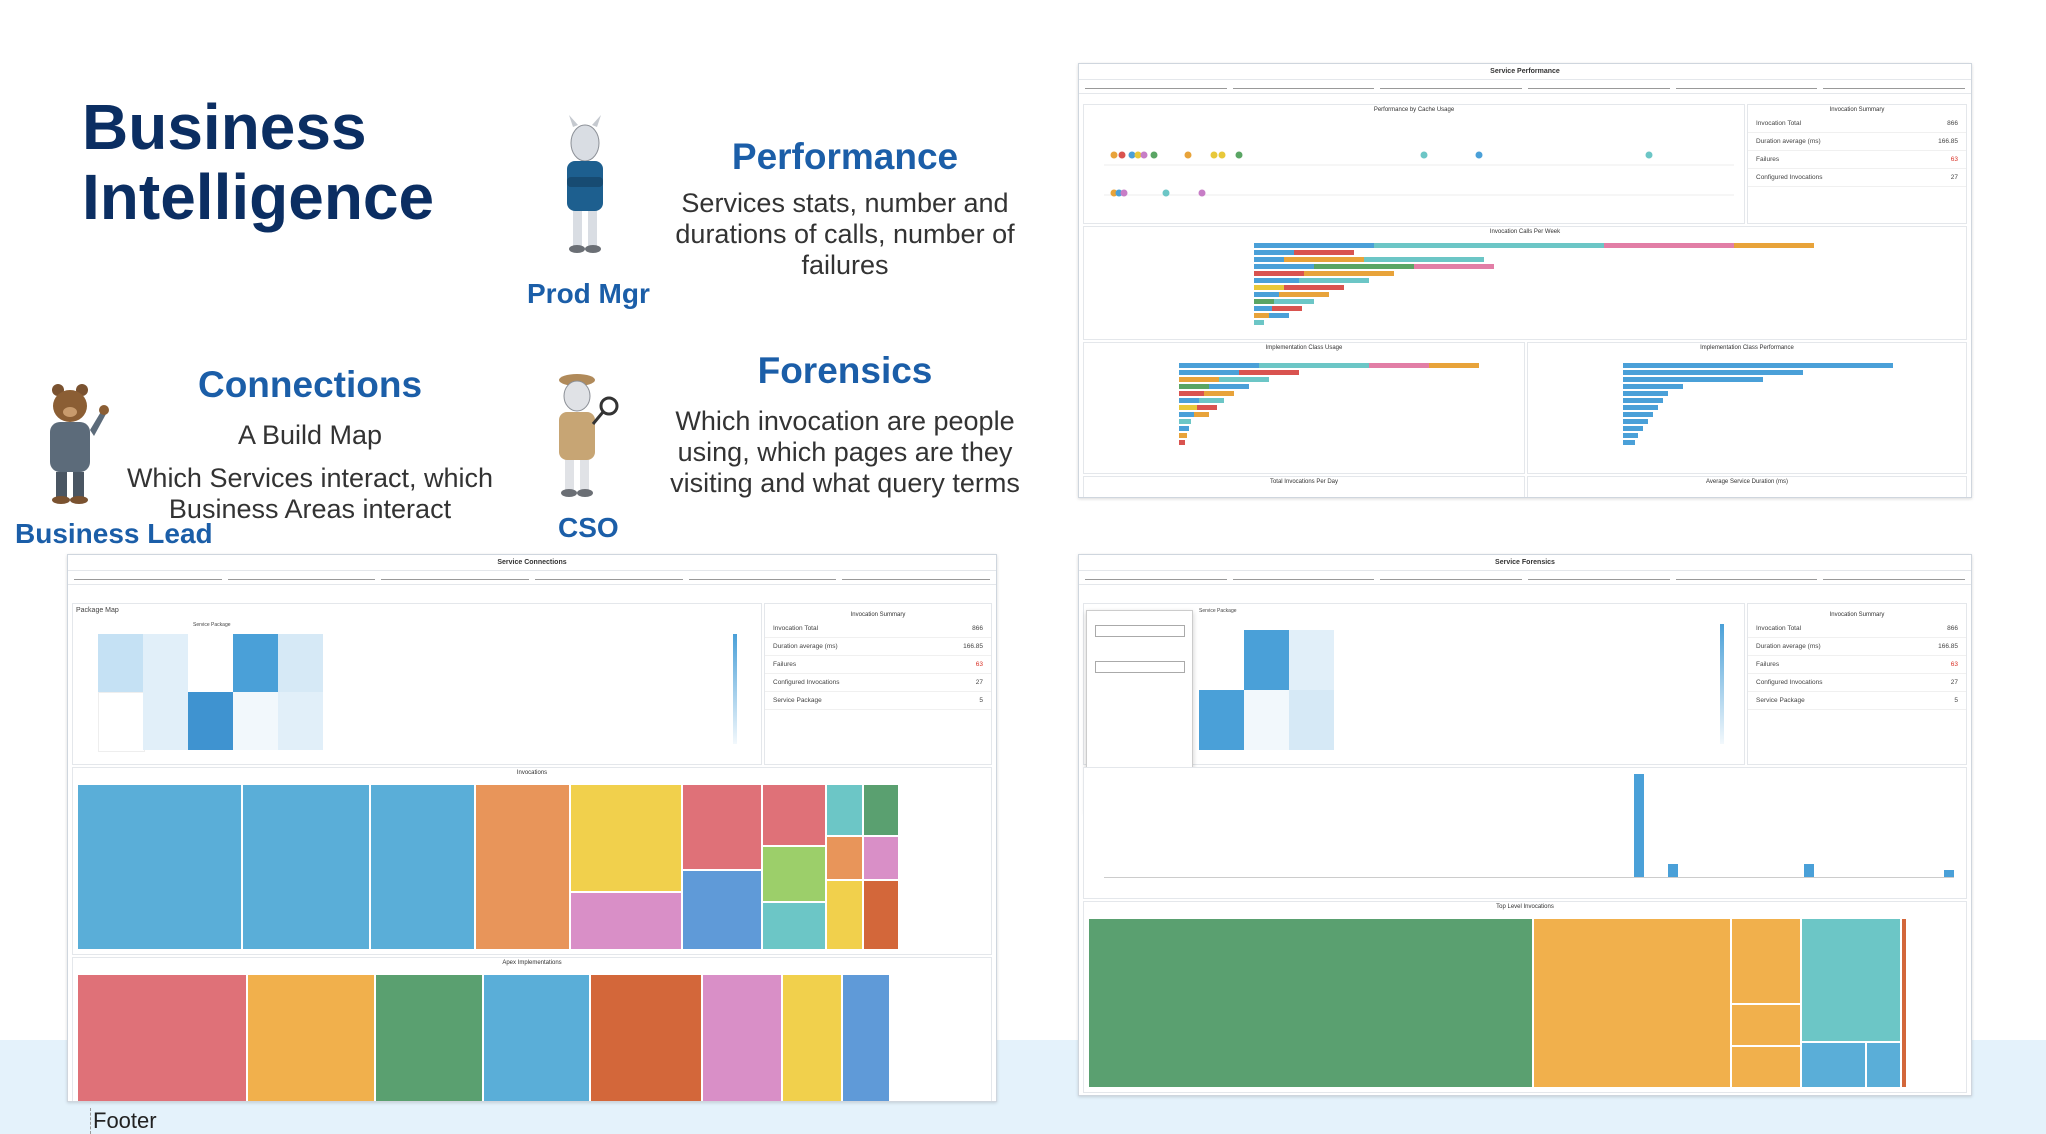  Describe the element at coordinates (1329, 404) in the screenshot. I see `class-usage-bars` at that location.